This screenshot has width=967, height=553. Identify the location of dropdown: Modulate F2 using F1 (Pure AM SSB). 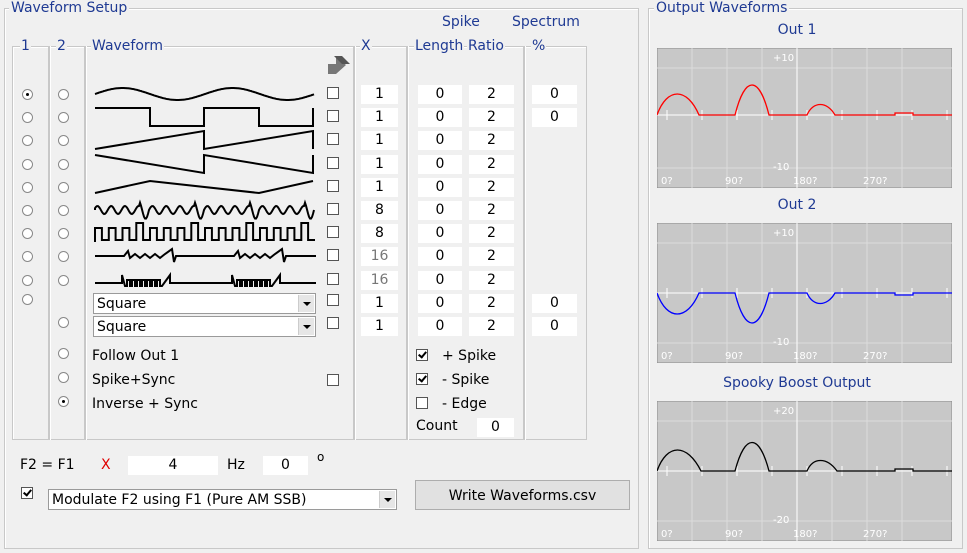
(222, 499).